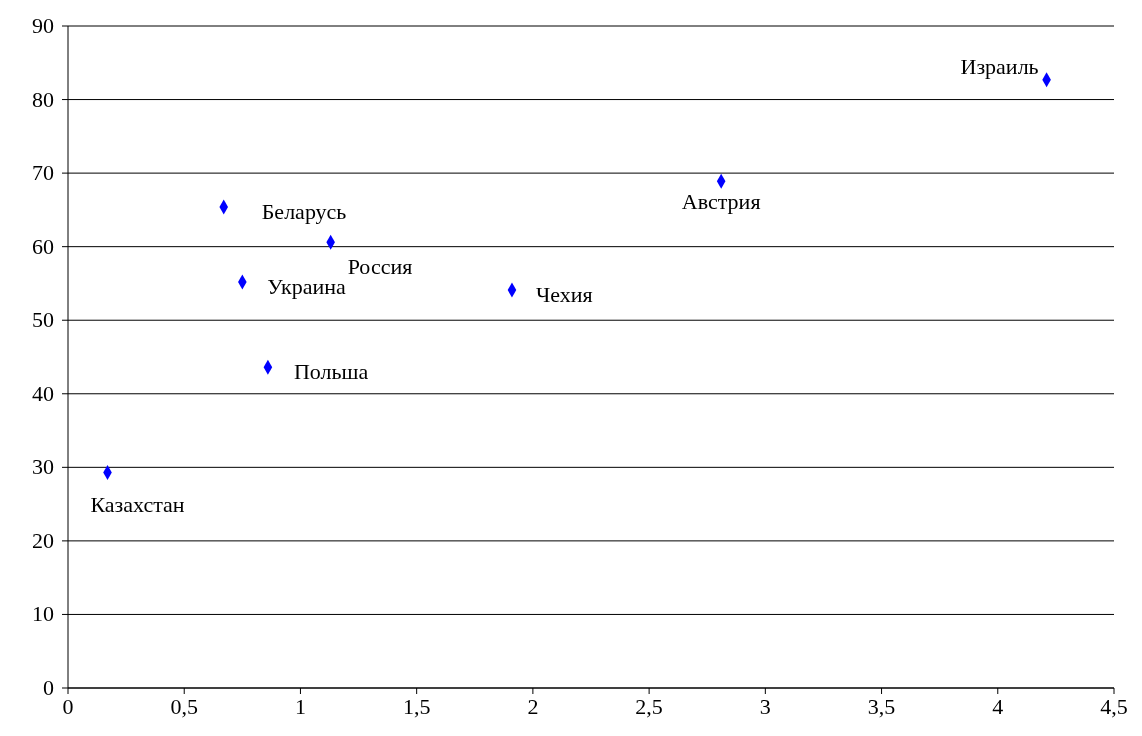 This screenshot has width=1142, height=736. I want to click on y-tick-label: 50, so click(43, 320).